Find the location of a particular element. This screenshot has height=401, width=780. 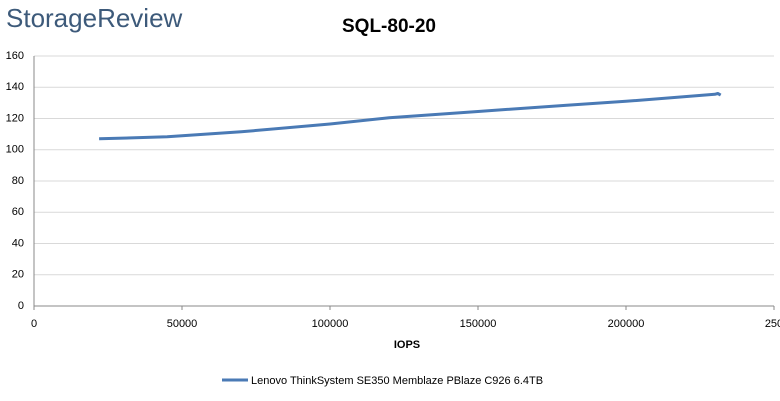

y-tick-label: 40 is located at coordinates (18, 243).